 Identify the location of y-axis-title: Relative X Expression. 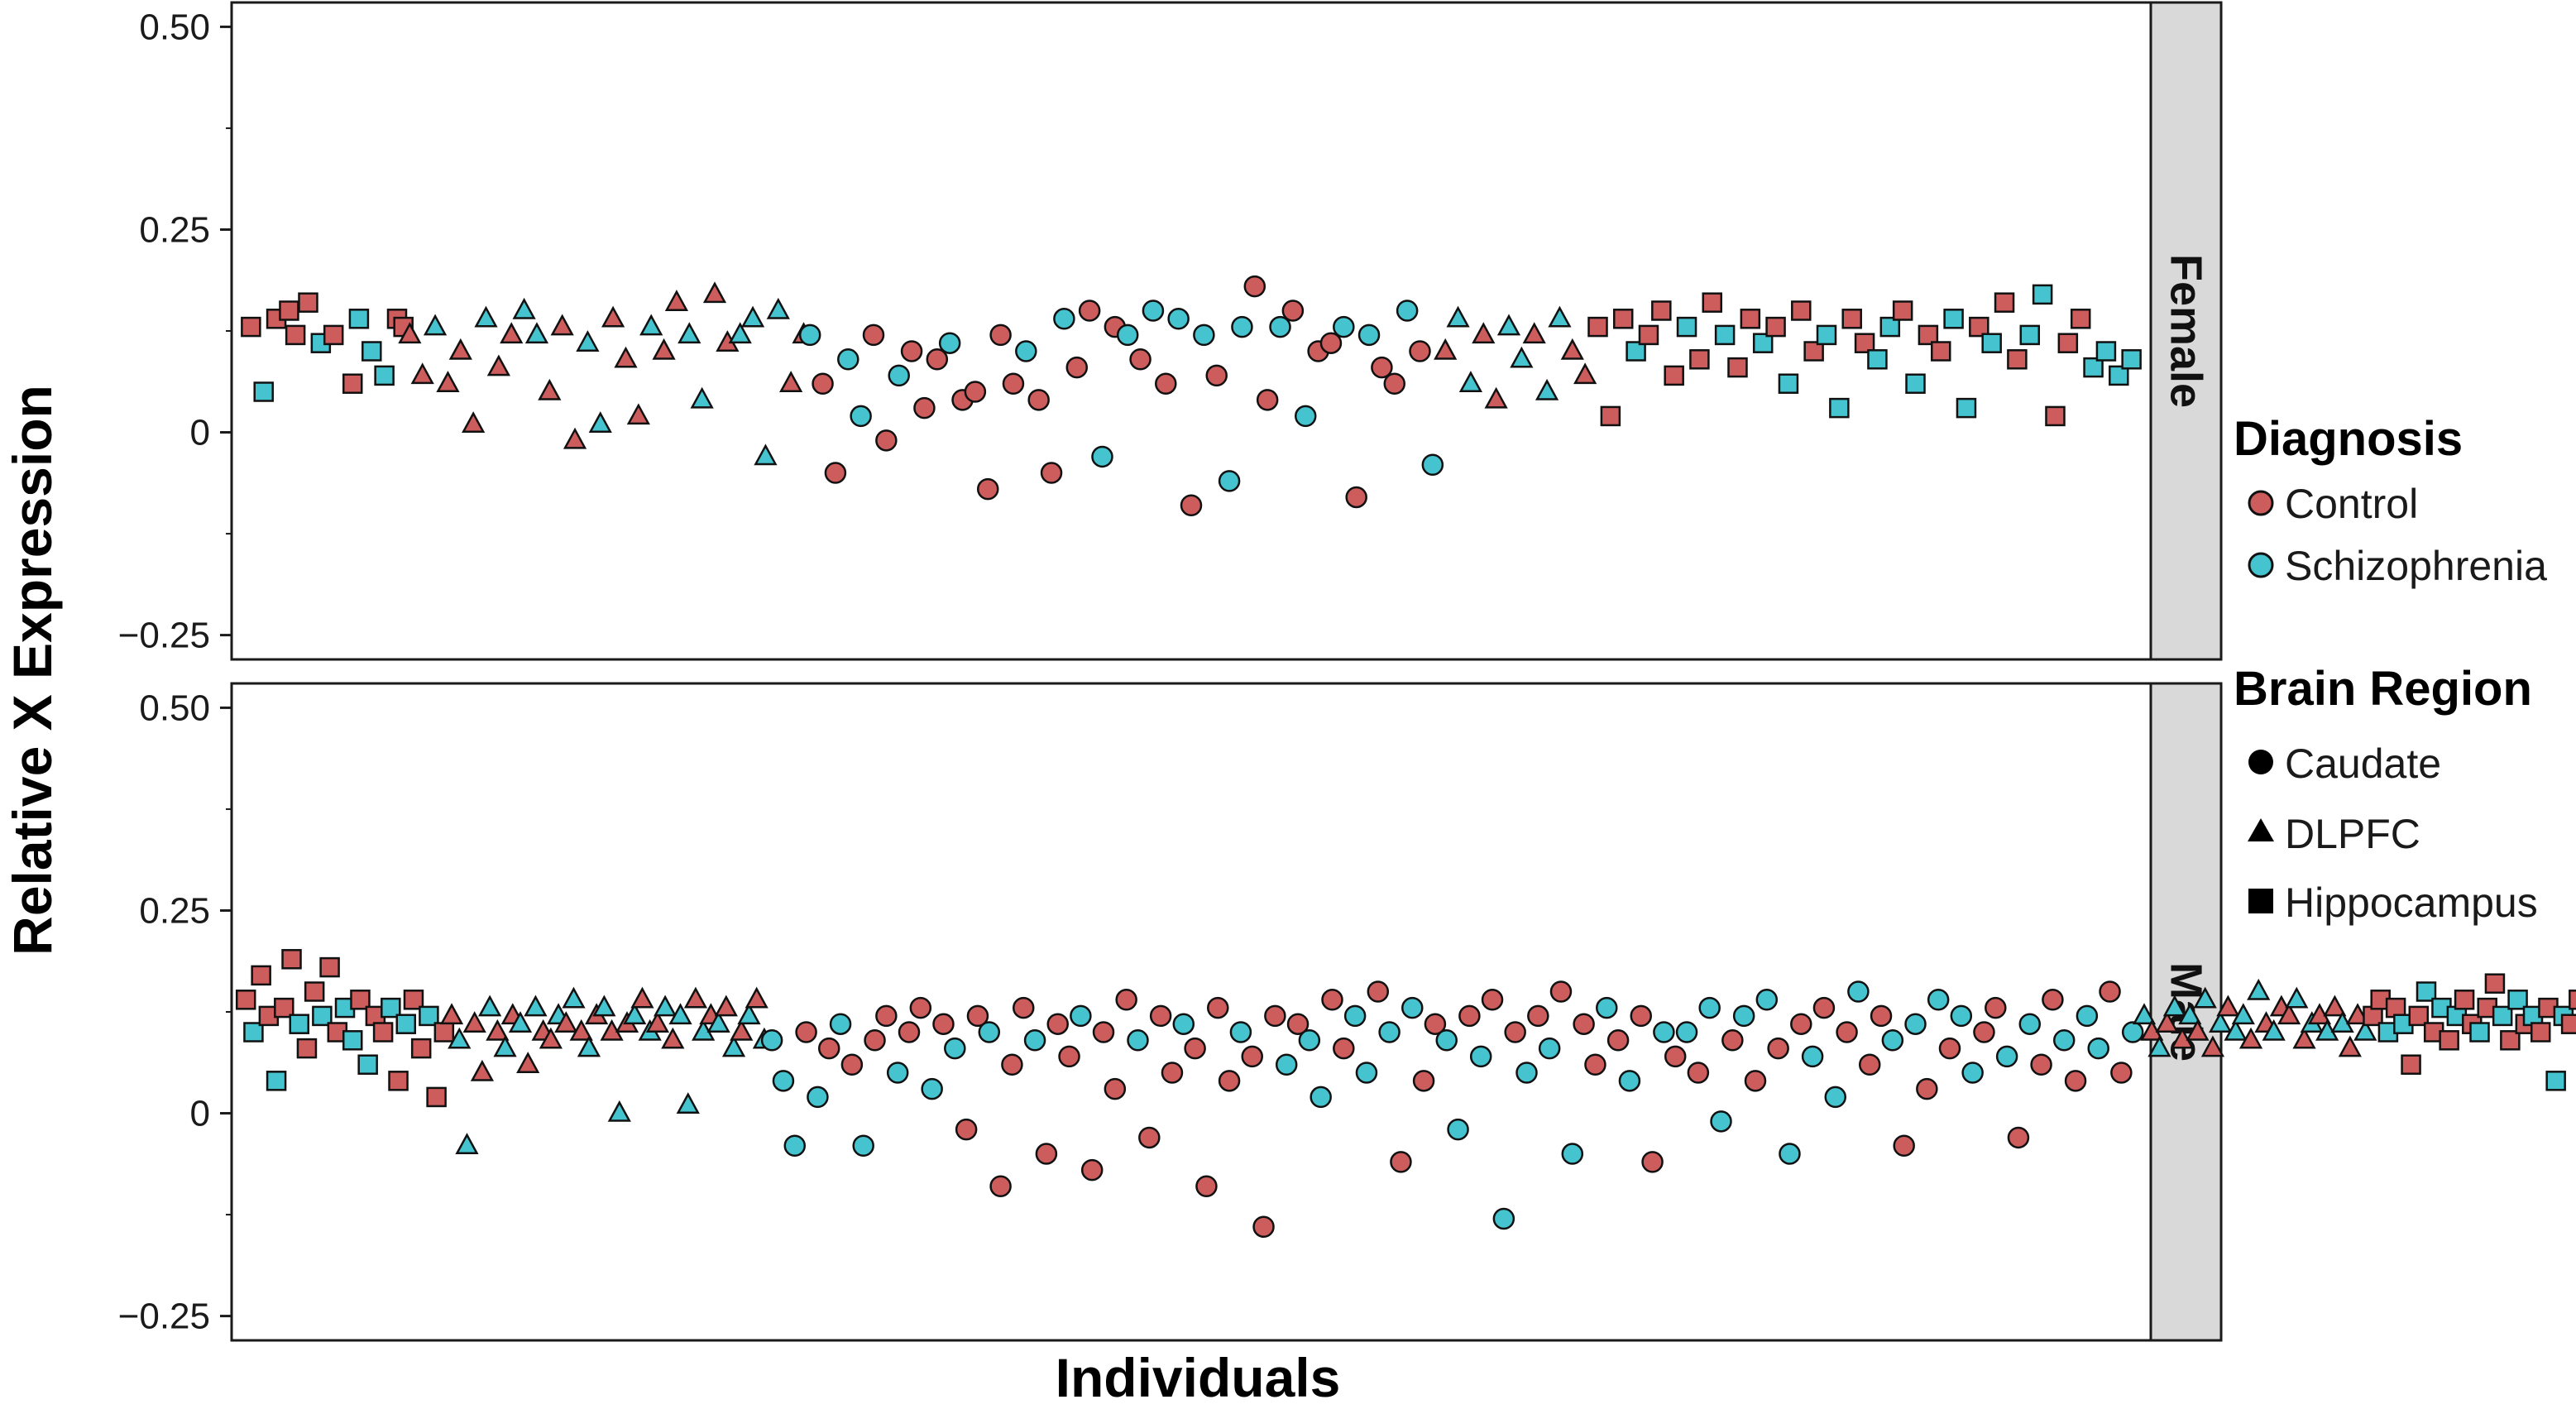
(32, 670).